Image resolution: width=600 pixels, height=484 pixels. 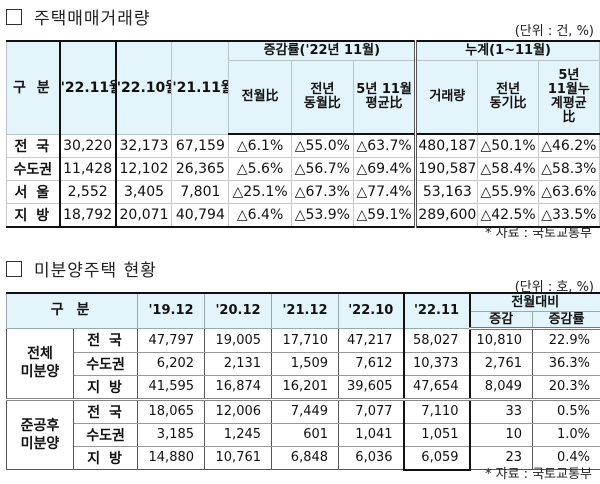 What do you see at coordinates (171, 458) in the screenshot?
I see `cell-1912: 14,880` at bounding box center [171, 458].